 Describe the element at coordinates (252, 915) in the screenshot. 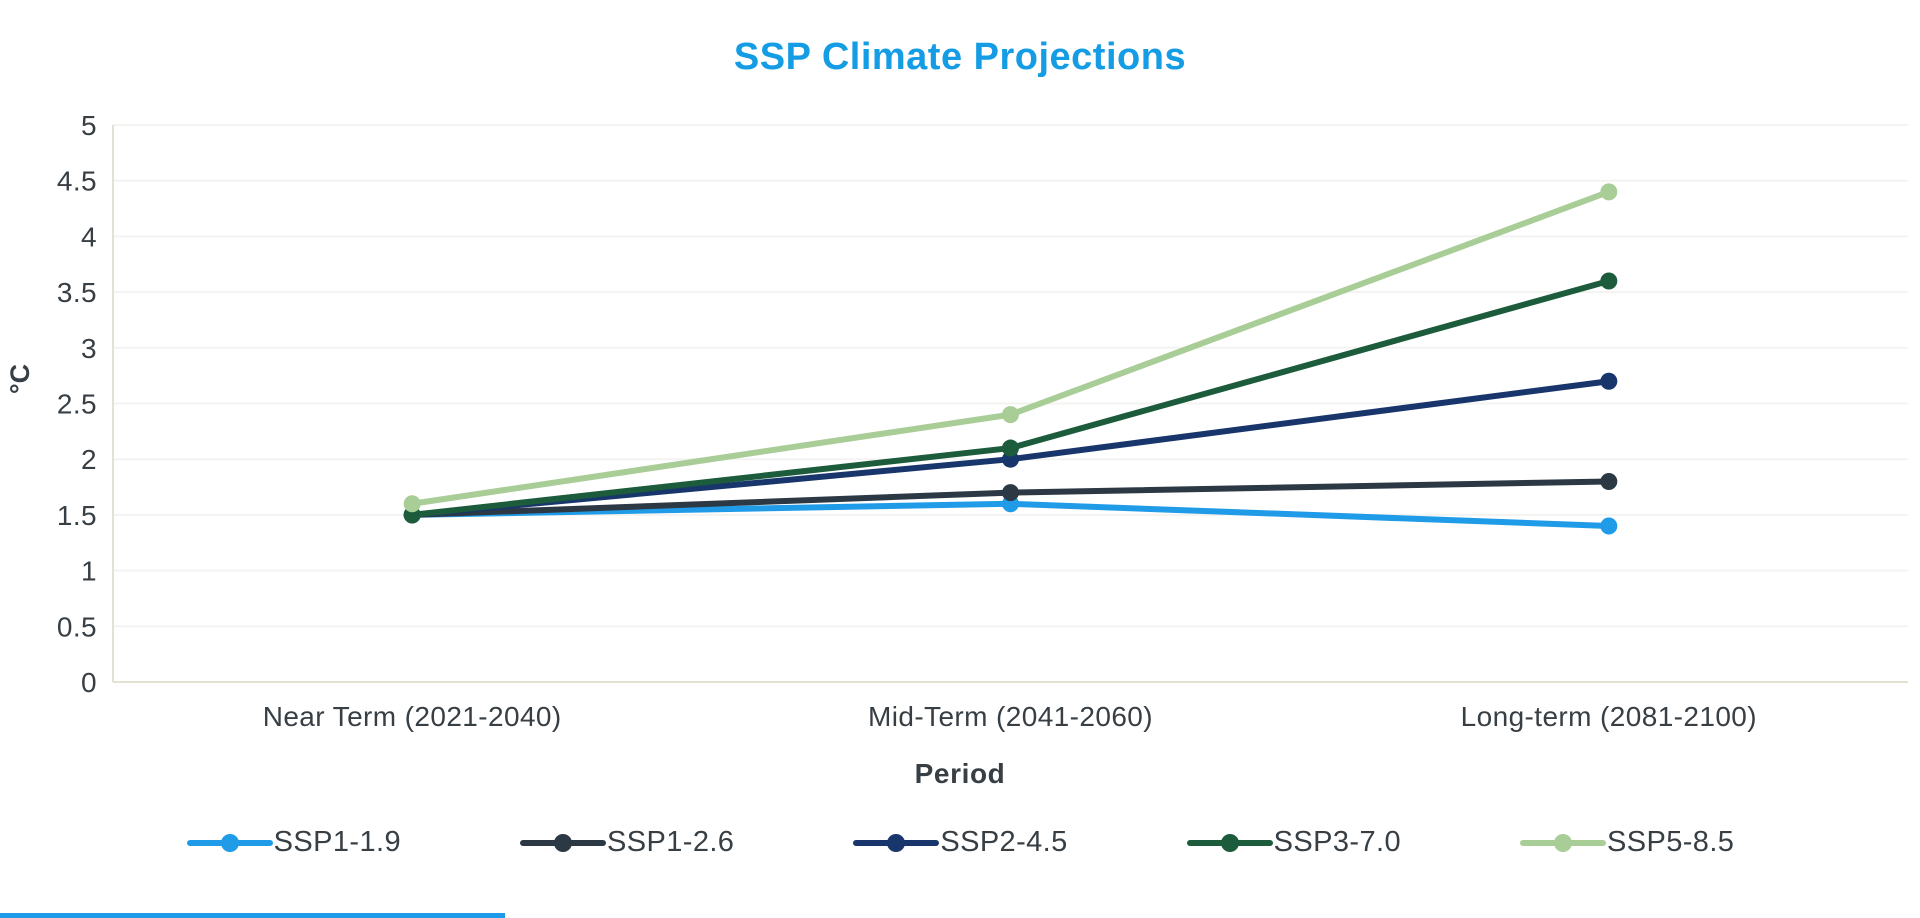

I see `bottom-partial-element` at that location.